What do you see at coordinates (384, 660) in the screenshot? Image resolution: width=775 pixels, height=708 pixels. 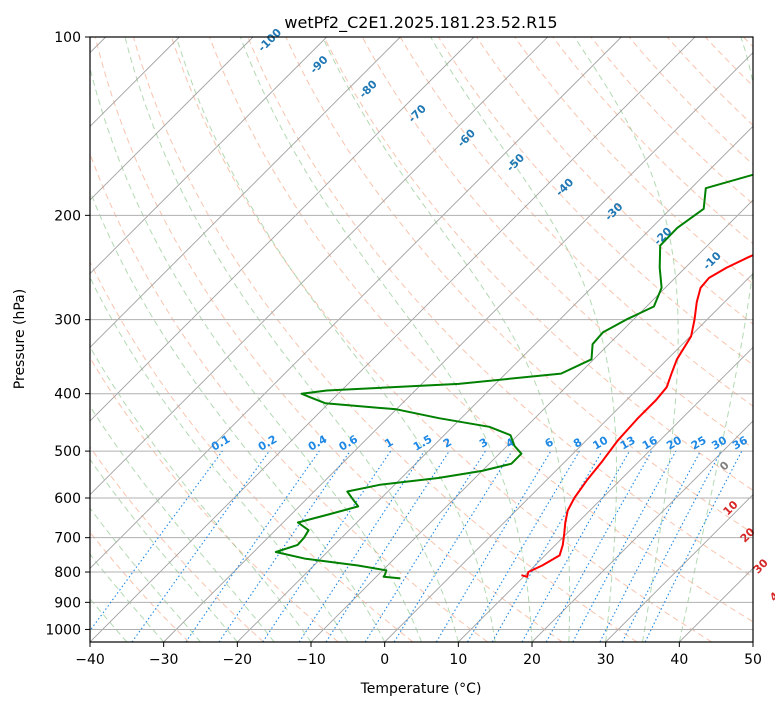 I see `x-tick-label: 0` at bounding box center [384, 660].